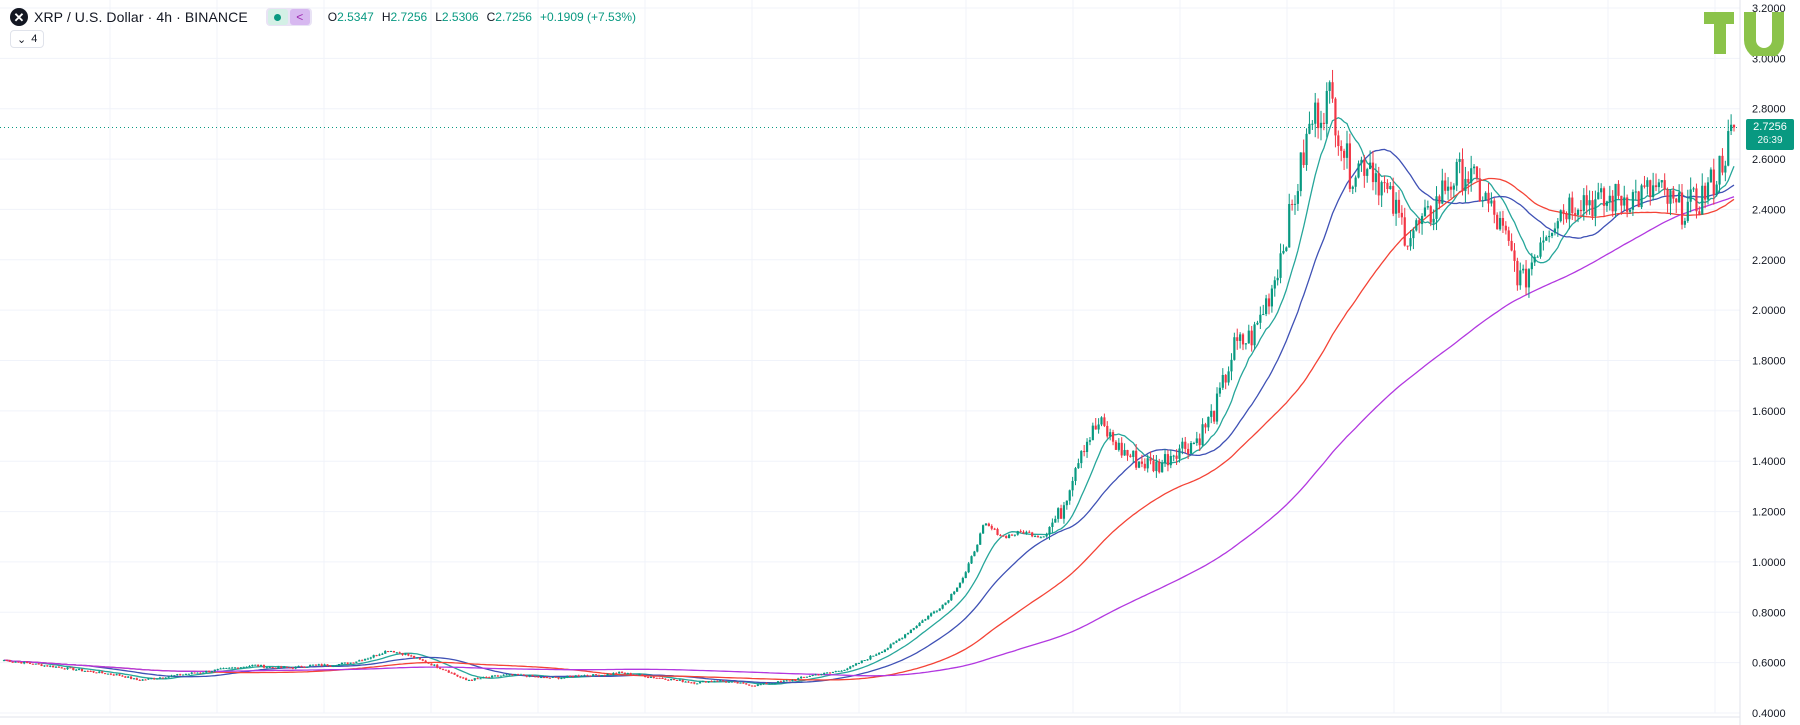 This screenshot has height=725, width=1800. What do you see at coordinates (1769, 210) in the screenshot?
I see `price-tick-label: 2.4000` at bounding box center [1769, 210].